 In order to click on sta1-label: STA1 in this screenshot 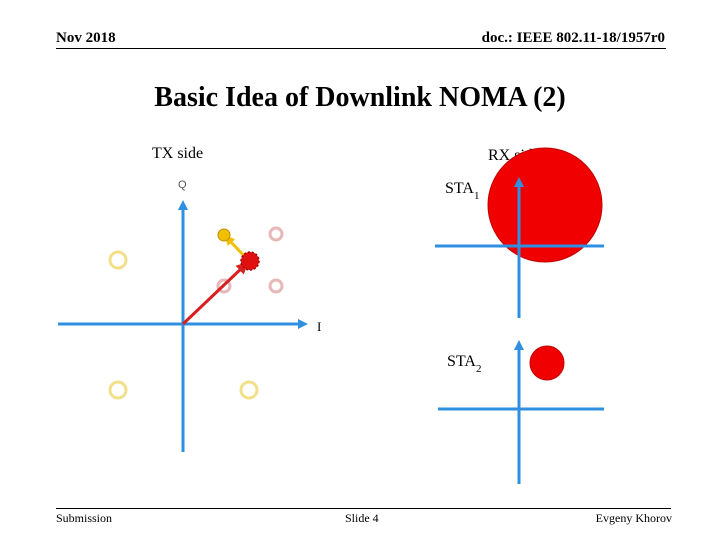, I will do `click(462, 191)`.